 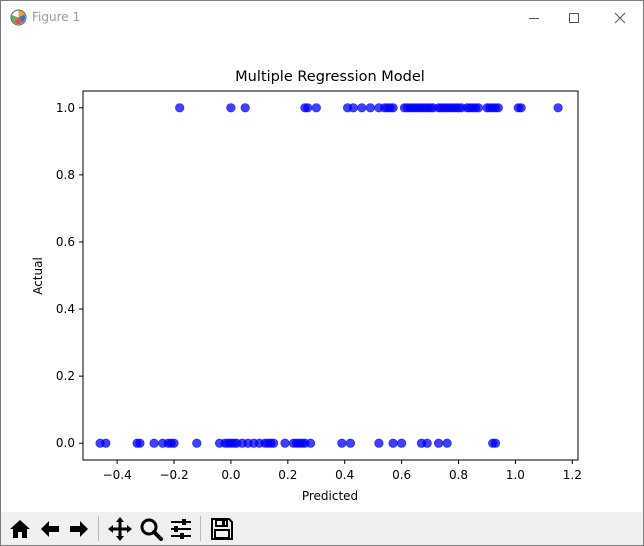 I want to click on back-icon, so click(x=49, y=528).